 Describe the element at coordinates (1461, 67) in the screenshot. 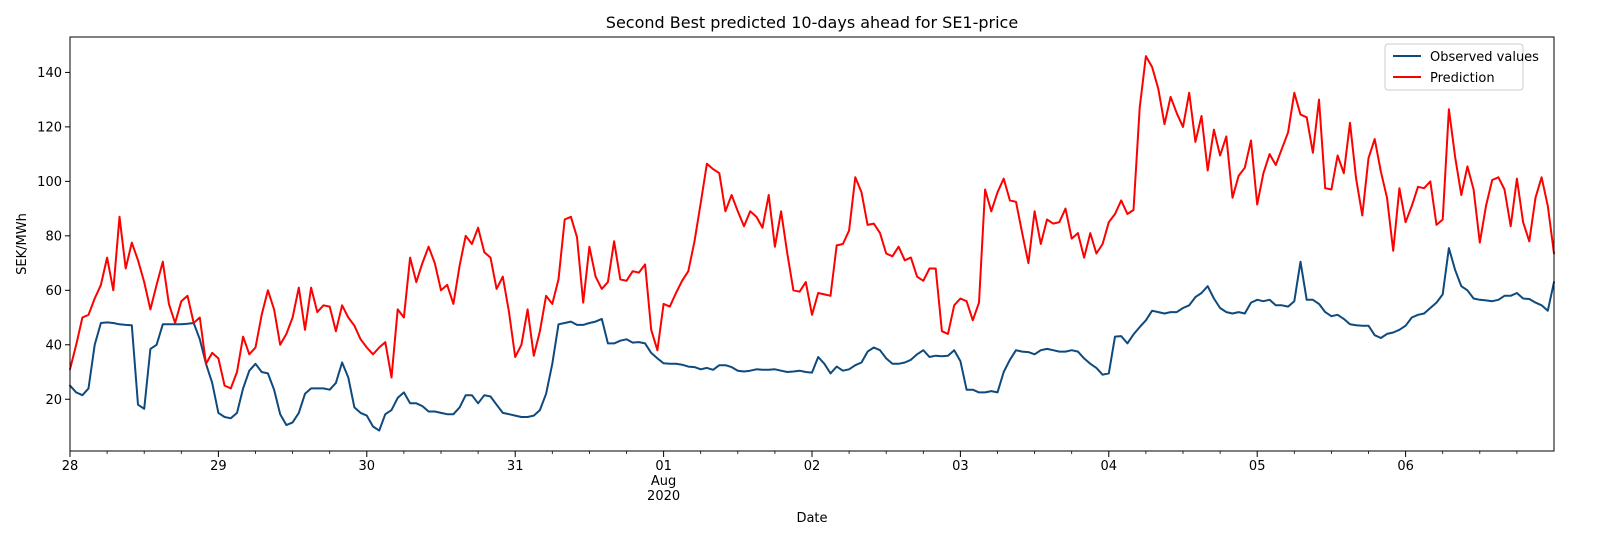

I see `legend: Observed values Prediction` at that location.